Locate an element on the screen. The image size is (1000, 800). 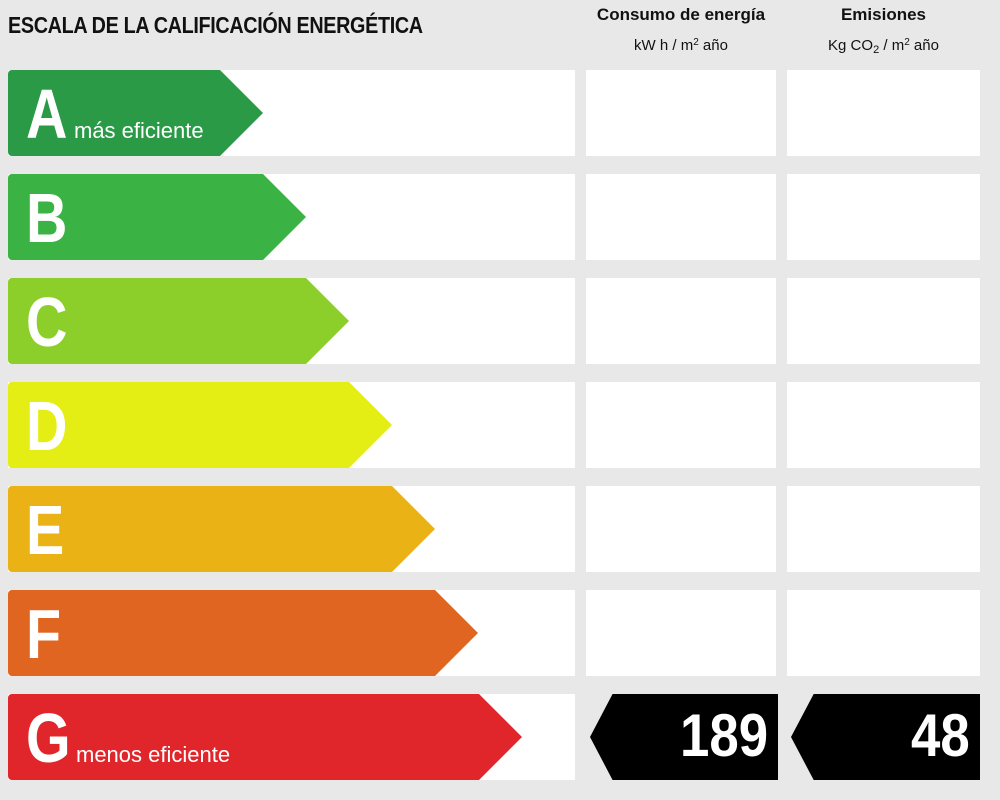
emissions-cell-d is located at coordinates (883, 425).